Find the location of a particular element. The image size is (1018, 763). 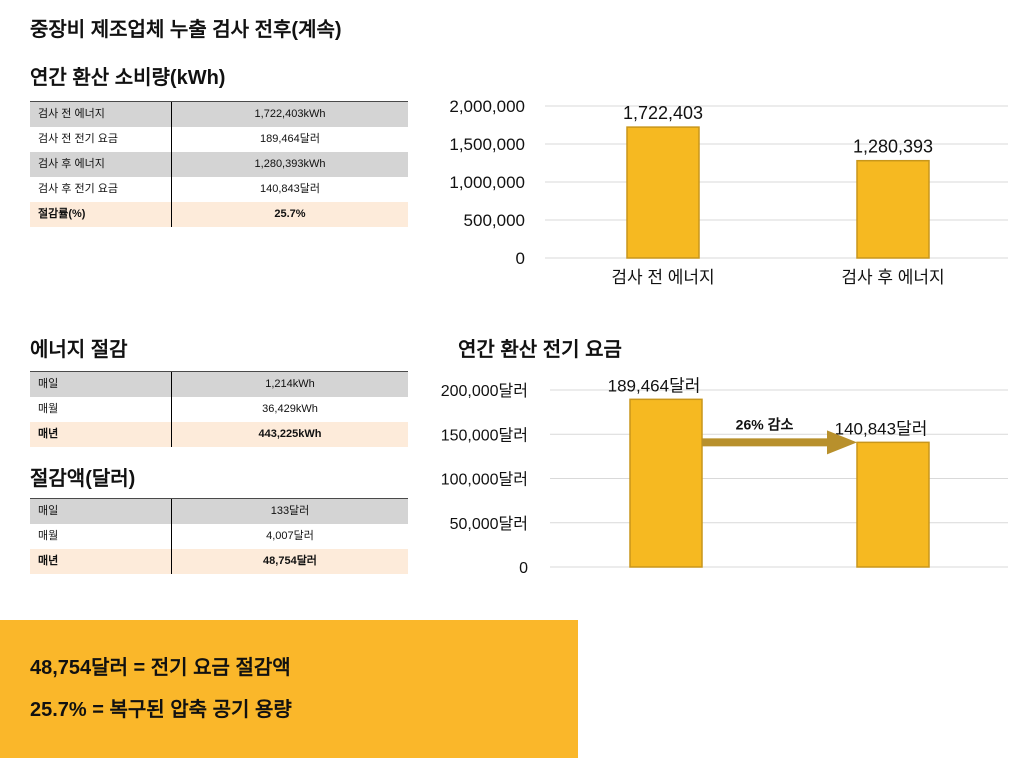

table-row: 검사 후 에너지 1,280,393kWh is located at coordinates (219, 164).